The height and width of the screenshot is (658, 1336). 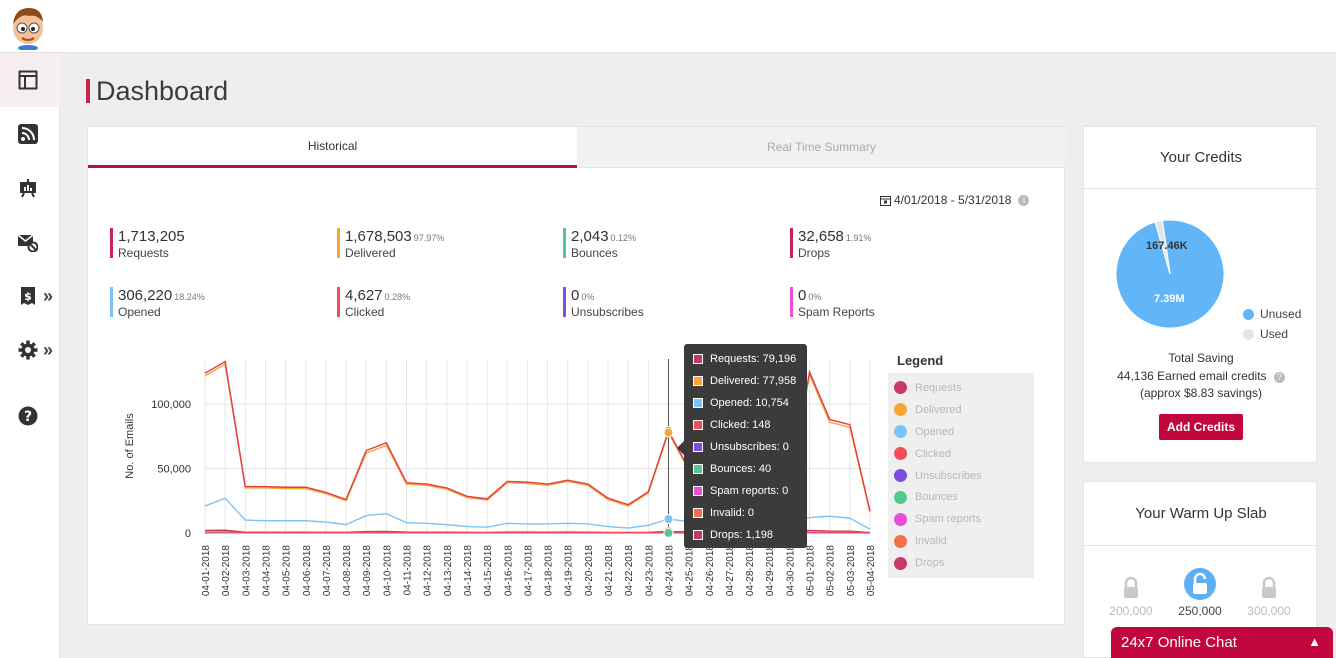 I want to click on rss-icon, so click(x=28, y=134).